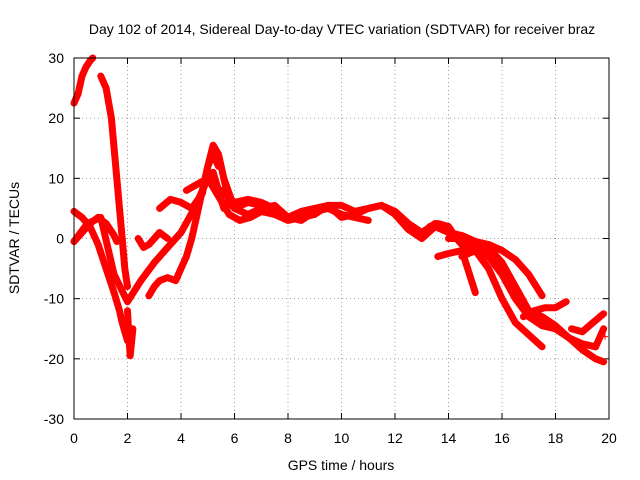  I want to click on x-tick-label: 16, so click(502, 438).